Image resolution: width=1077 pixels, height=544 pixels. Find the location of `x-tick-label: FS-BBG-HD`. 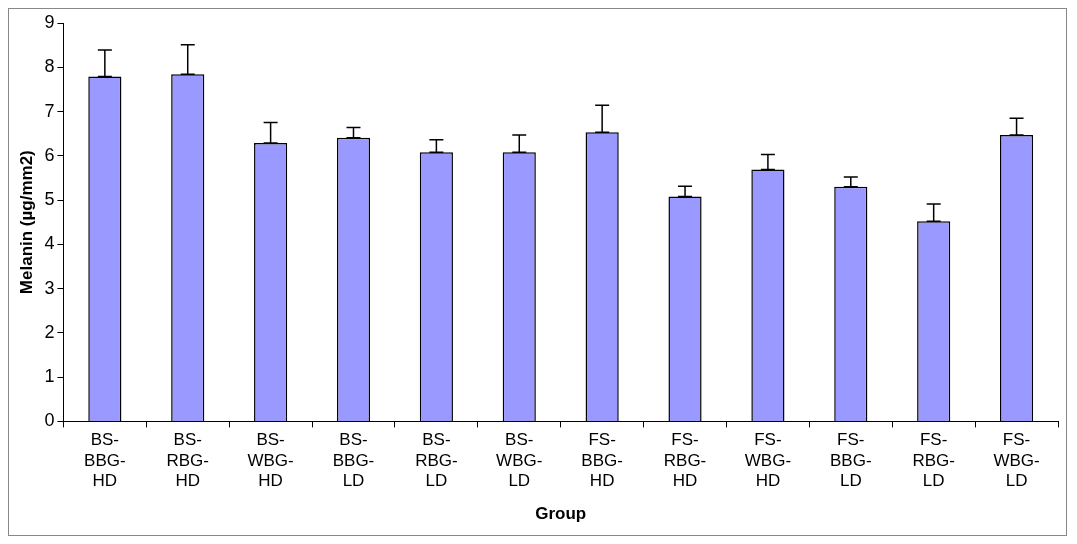

x-tick-label: FS-BBG-HD is located at coordinates (602, 460).